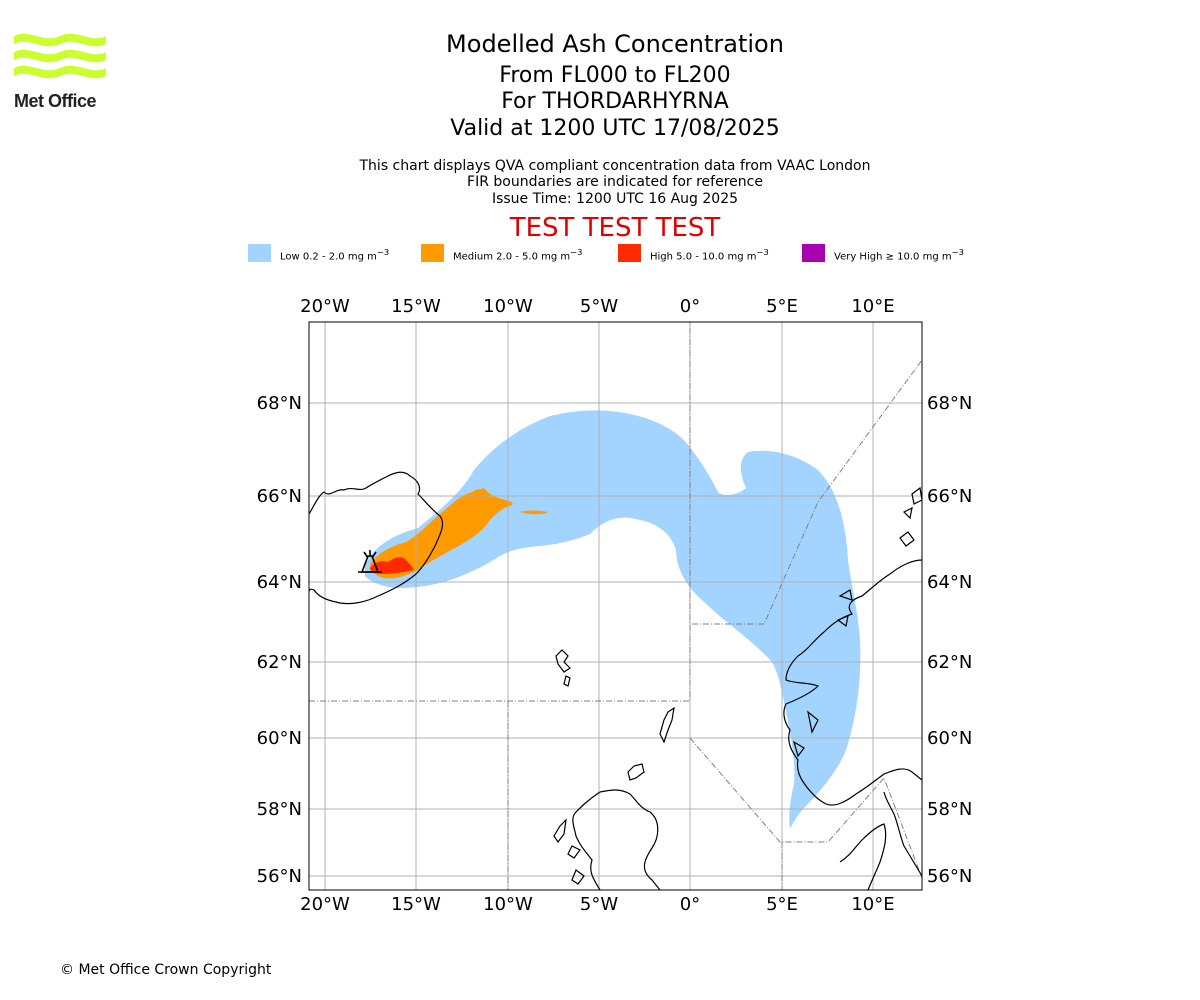 The height and width of the screenshot is (1000, 1200). I want to click on legend-swatch-high, so click(629, 253).